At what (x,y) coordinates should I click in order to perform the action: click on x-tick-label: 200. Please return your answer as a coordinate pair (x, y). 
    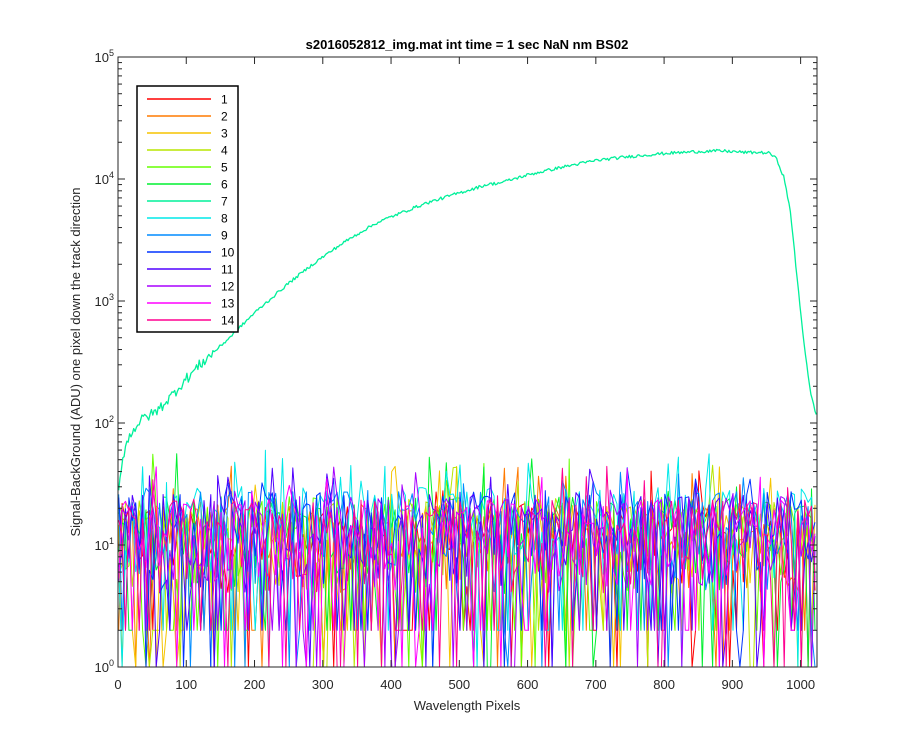
    Looking at the image, I should click on (255, 684).